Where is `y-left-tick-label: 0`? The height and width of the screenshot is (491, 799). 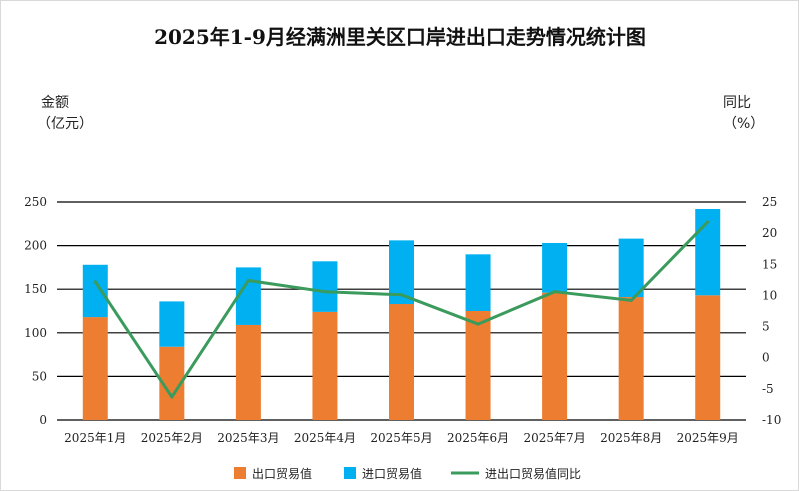 y-left-tick-label: 0 is located at coordinates (43, 420).